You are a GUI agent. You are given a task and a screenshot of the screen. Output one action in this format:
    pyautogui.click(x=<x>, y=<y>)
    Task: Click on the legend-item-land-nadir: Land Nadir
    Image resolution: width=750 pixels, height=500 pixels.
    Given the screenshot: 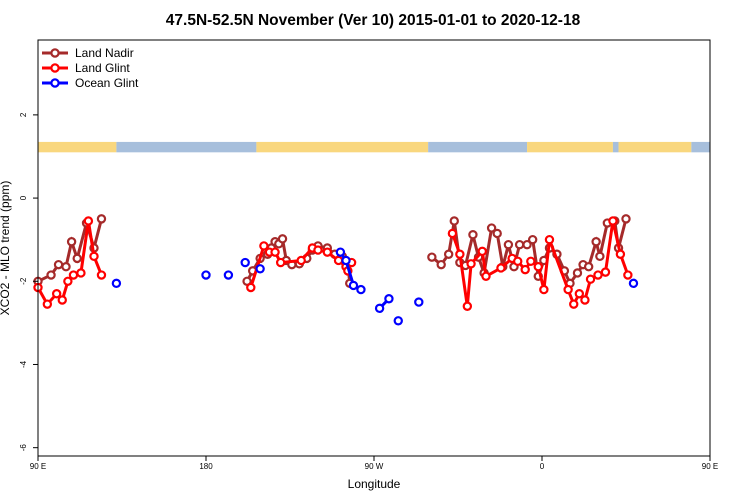 What is the action you would take?
    pyautogui.click(x=88, y=53)
    